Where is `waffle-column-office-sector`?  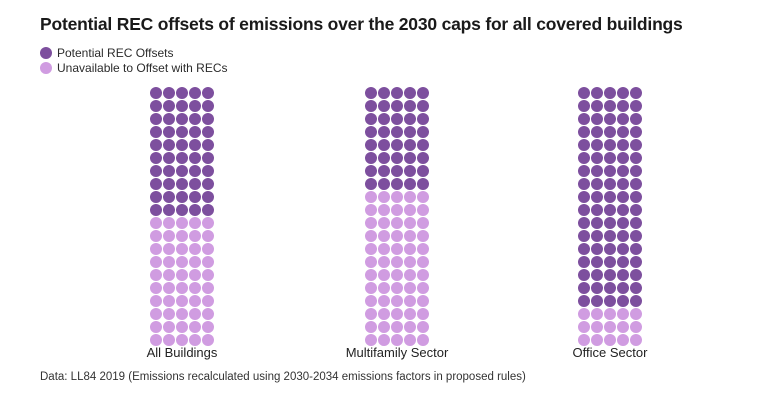 waffle-column-office-sector is located at coordinates (610, 216).